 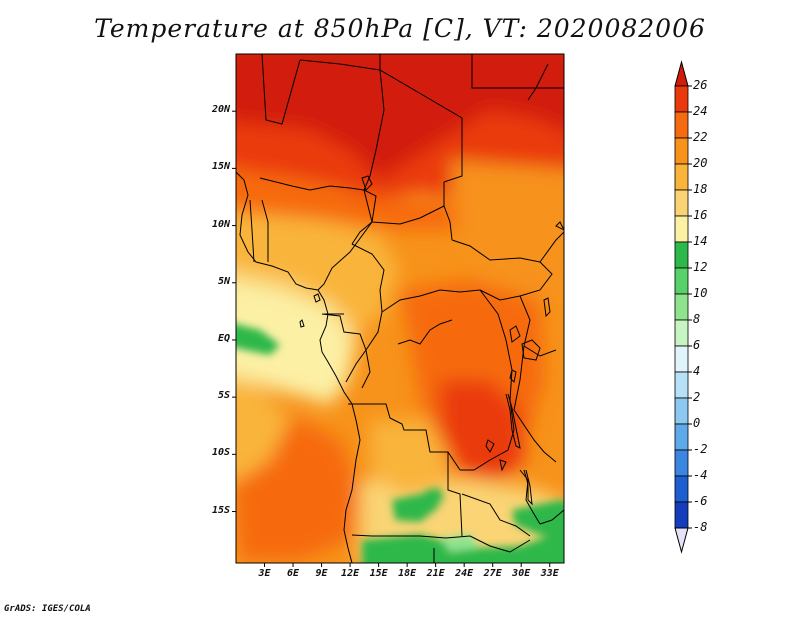 What do you see at coordinates (252, 231) in the screenshot?
I see `border-benin-togo` at bounding box center [252, 231].